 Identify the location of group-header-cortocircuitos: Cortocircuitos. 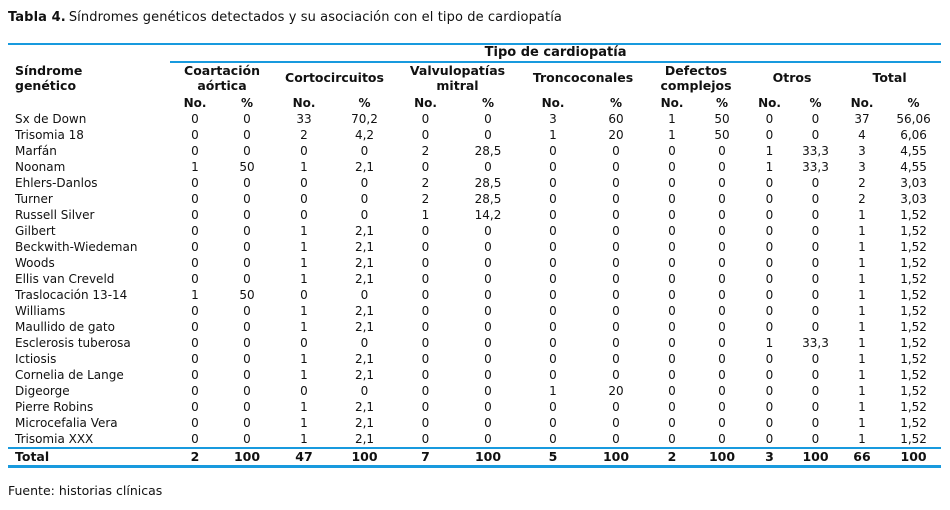
(334, 78).